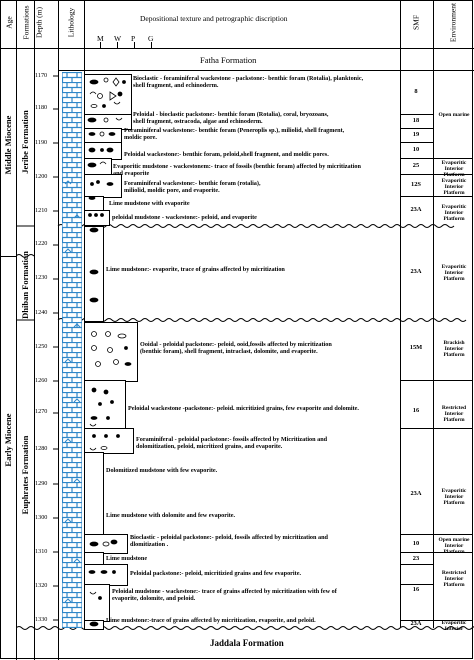 The width and height of the screenshot is (474, 660). I want to click on texture-scale: M W P G, so click(124, 39).